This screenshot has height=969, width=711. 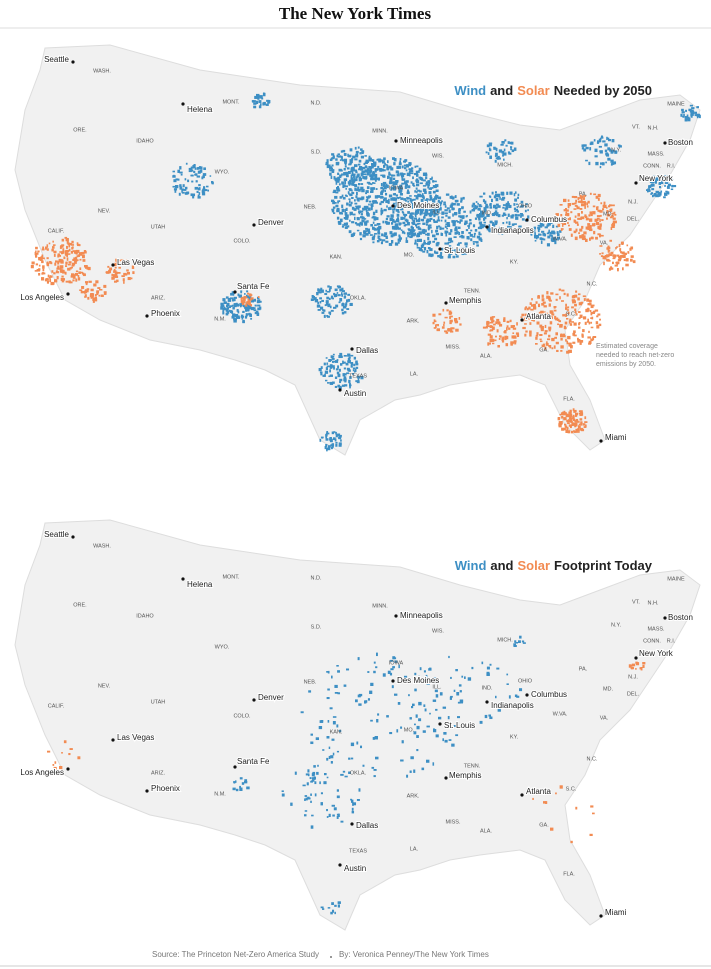 I want to click on state-label: IND., so click(x=487, y=213).